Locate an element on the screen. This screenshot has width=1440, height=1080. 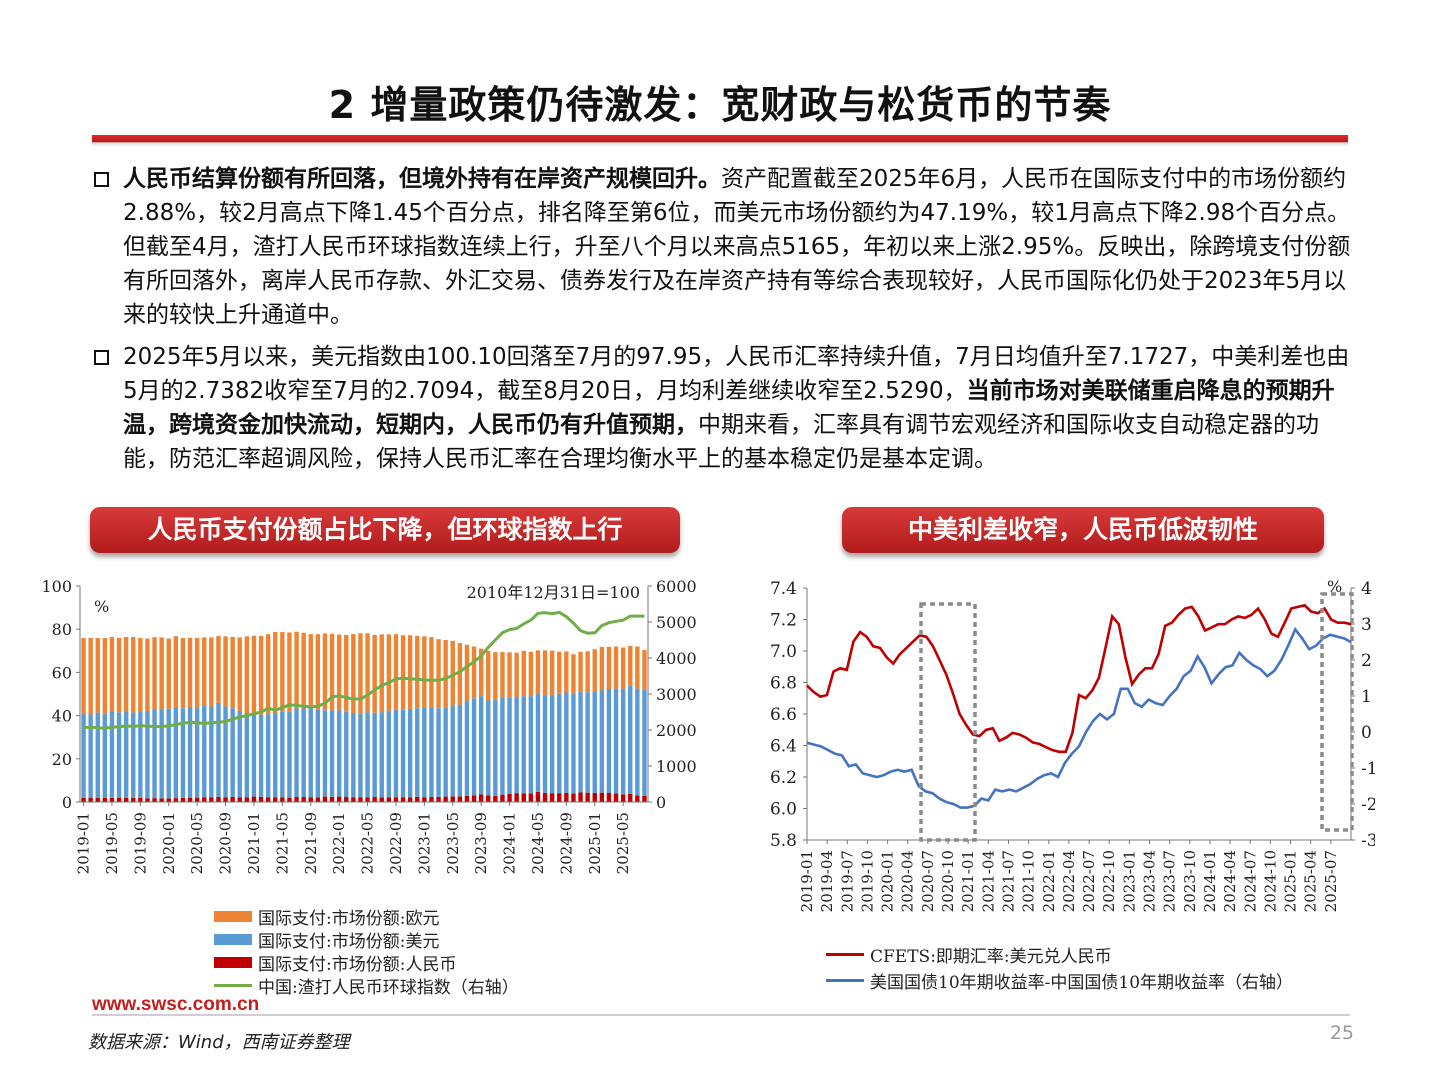
y2-tick-label: 4000 is located at coordinates (676, 658).